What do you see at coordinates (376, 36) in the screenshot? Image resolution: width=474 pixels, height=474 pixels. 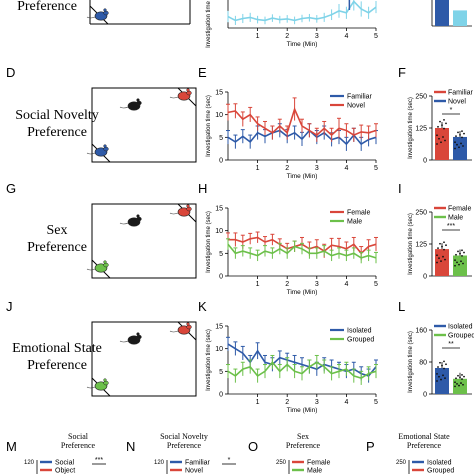 I see `panel-top-line-xtick-label-4: 5` at bounding box center [376, 36].